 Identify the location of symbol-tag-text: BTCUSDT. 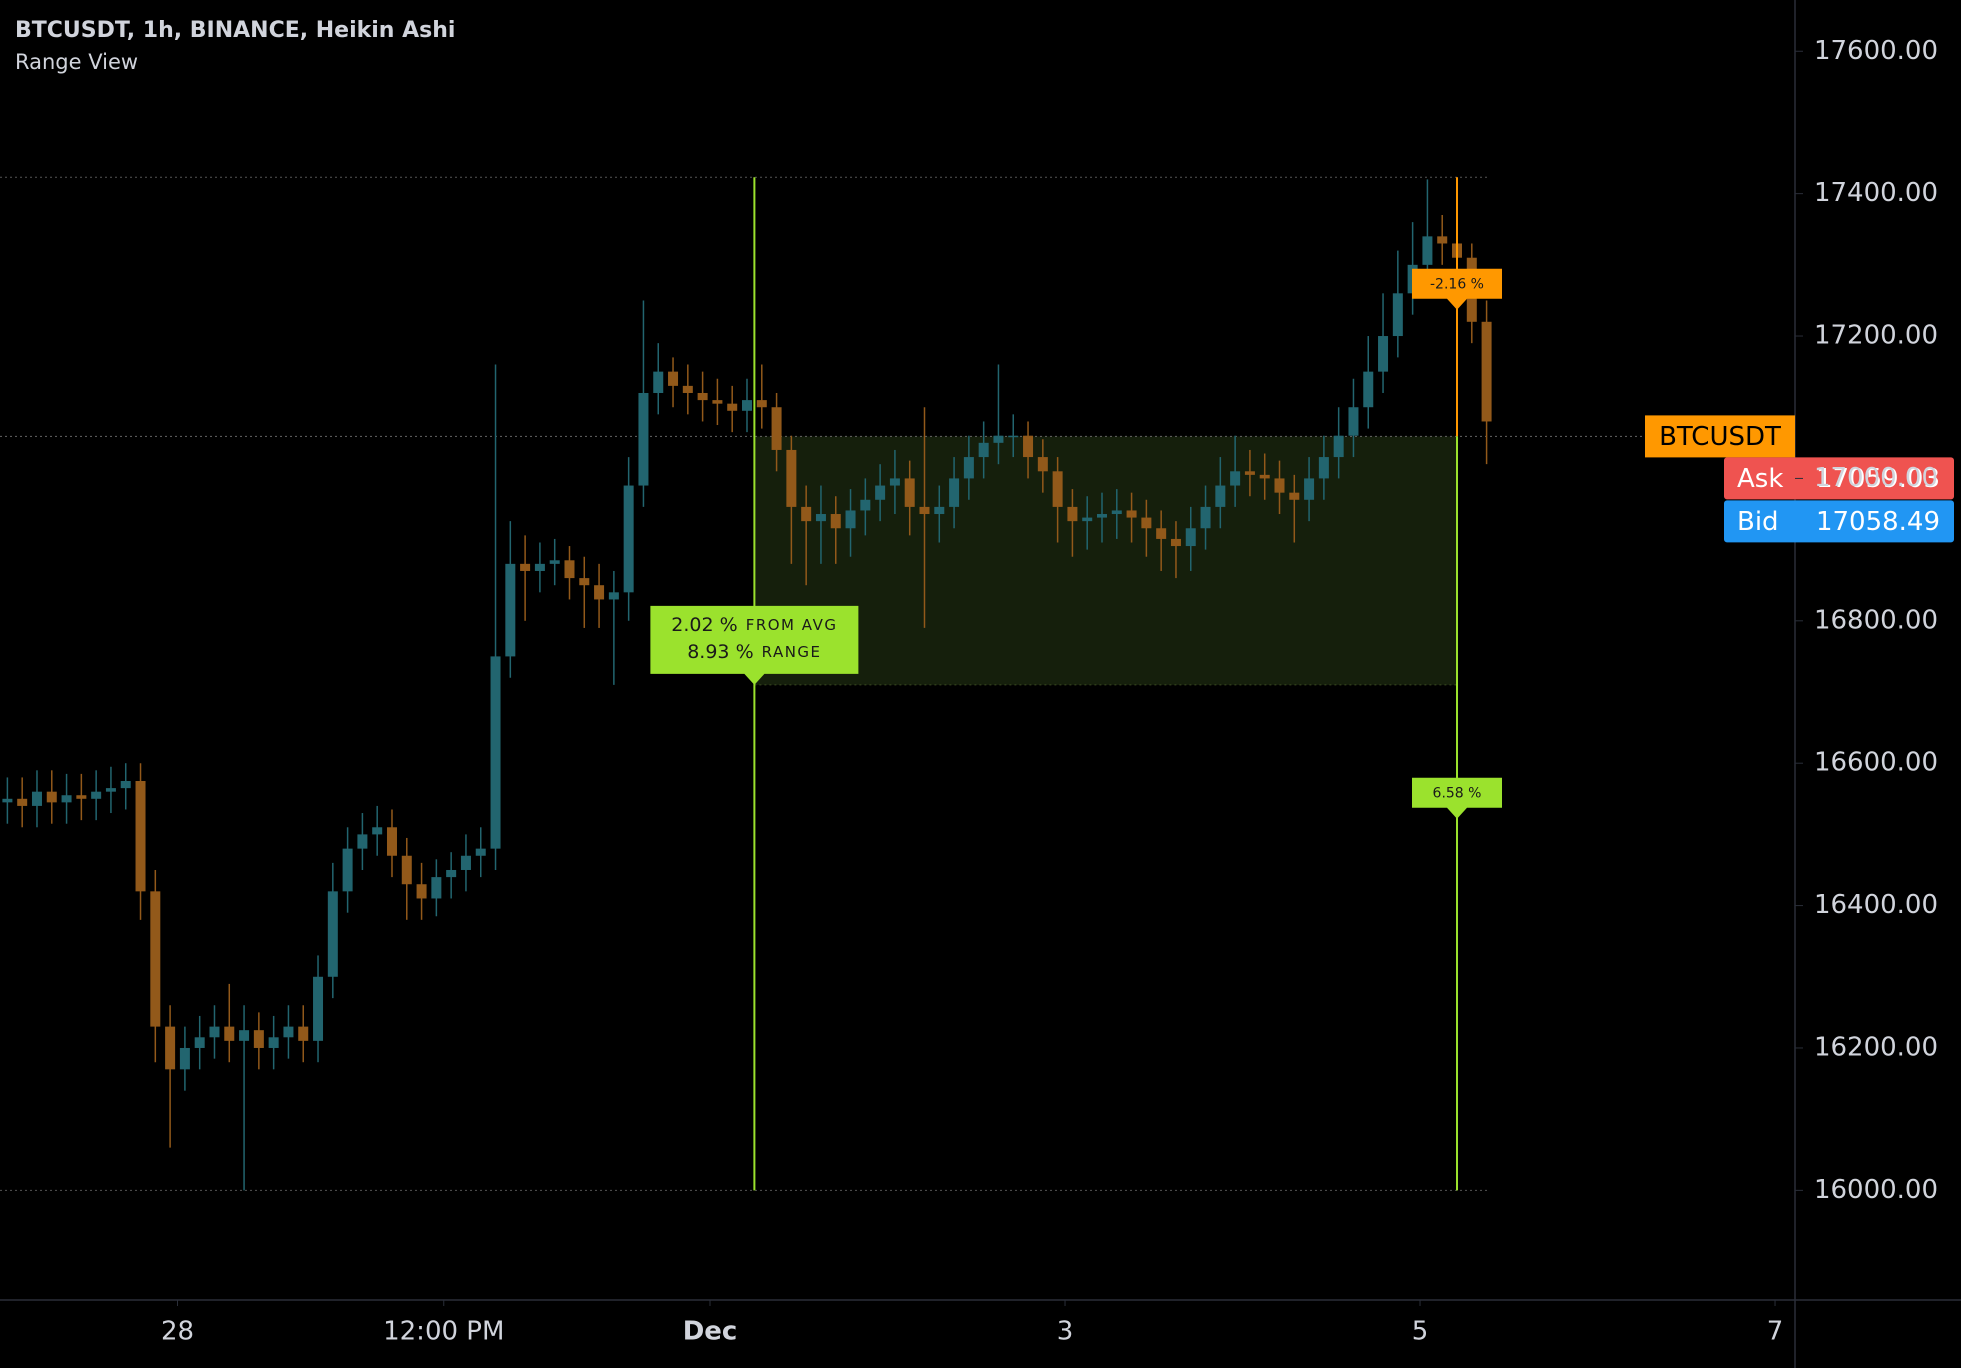
(1720, 437).